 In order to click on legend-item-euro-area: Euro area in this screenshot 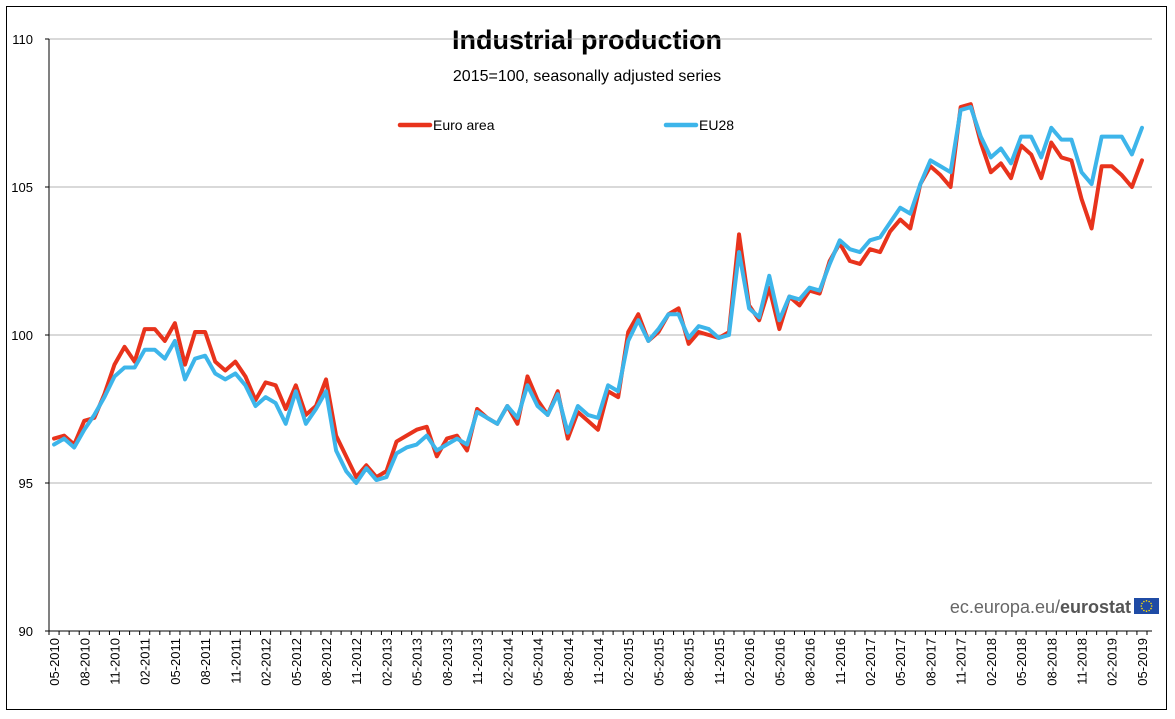, I will do `click(446, 125)`.